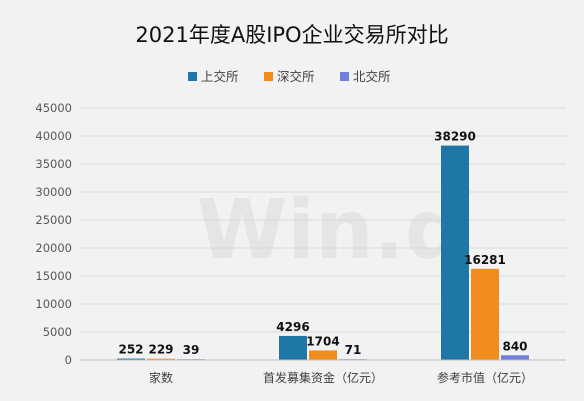 The width and height of the screenshot is (584, 401). I want to click on y-tick-label: 15000, so click(53, 276).